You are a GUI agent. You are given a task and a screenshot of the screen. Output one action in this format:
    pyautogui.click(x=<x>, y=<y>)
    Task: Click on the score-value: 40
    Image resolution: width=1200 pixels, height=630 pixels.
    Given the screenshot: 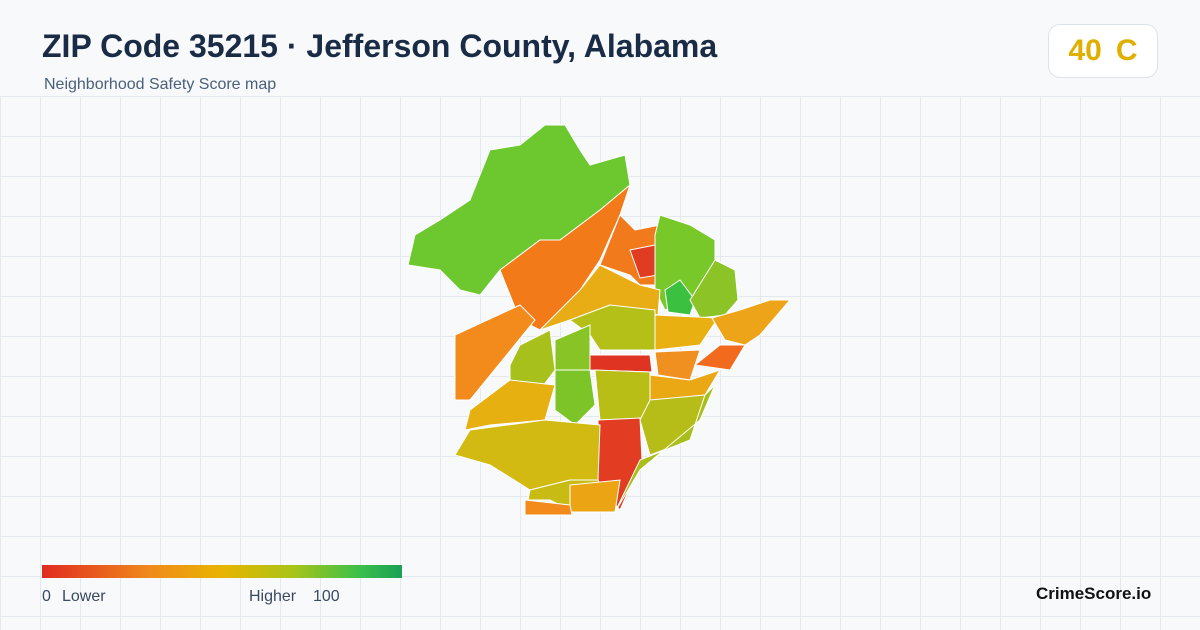 What is the action you would take?
    pyautogui.click(x=1085, y=50)
    